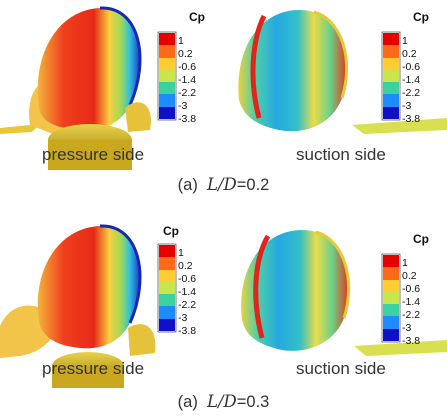  Describe the element at coordinates (223, 401) in the screenshot. I see `caption-0-3: (a) L/D=0.3` at that location.